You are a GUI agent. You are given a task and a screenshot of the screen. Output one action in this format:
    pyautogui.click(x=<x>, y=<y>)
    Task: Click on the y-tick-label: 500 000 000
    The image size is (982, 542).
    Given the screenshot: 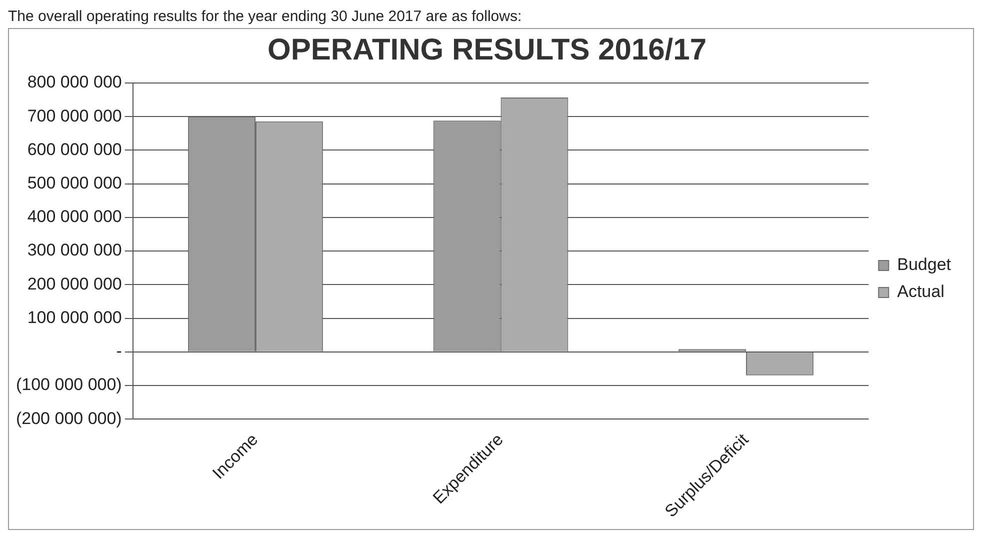 What is the action you would take?
    pyautogui.click(x=74, y=183)
    